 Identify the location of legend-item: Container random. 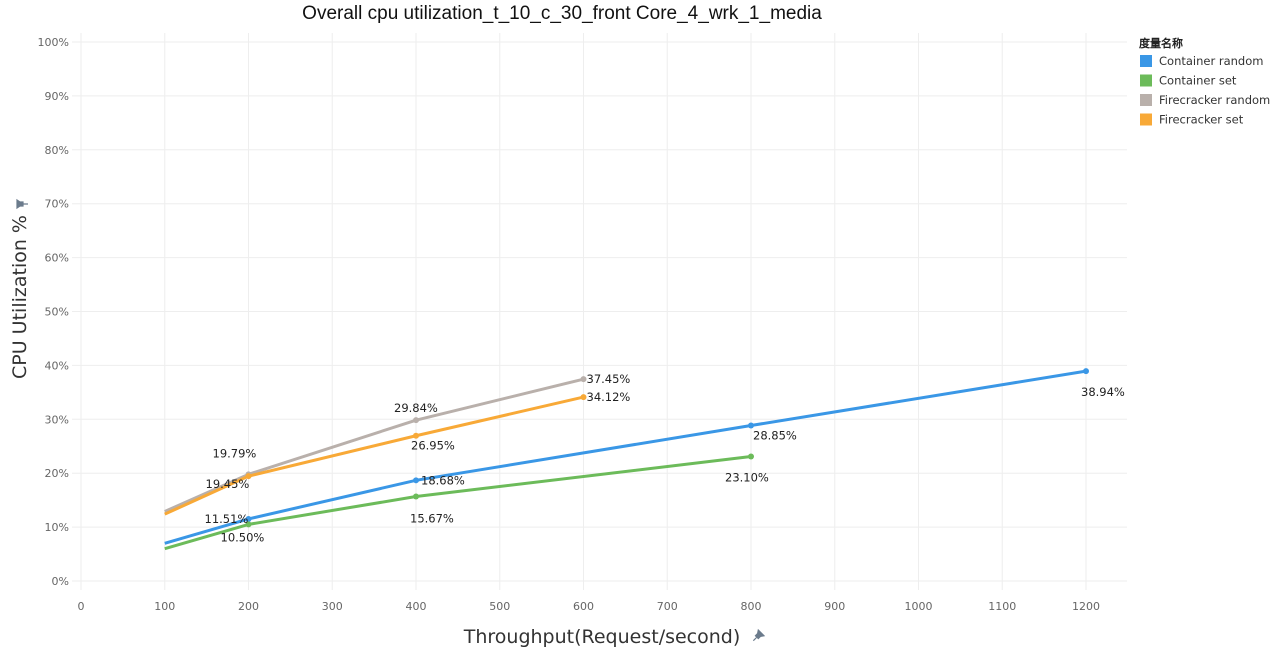
(1201, 61).